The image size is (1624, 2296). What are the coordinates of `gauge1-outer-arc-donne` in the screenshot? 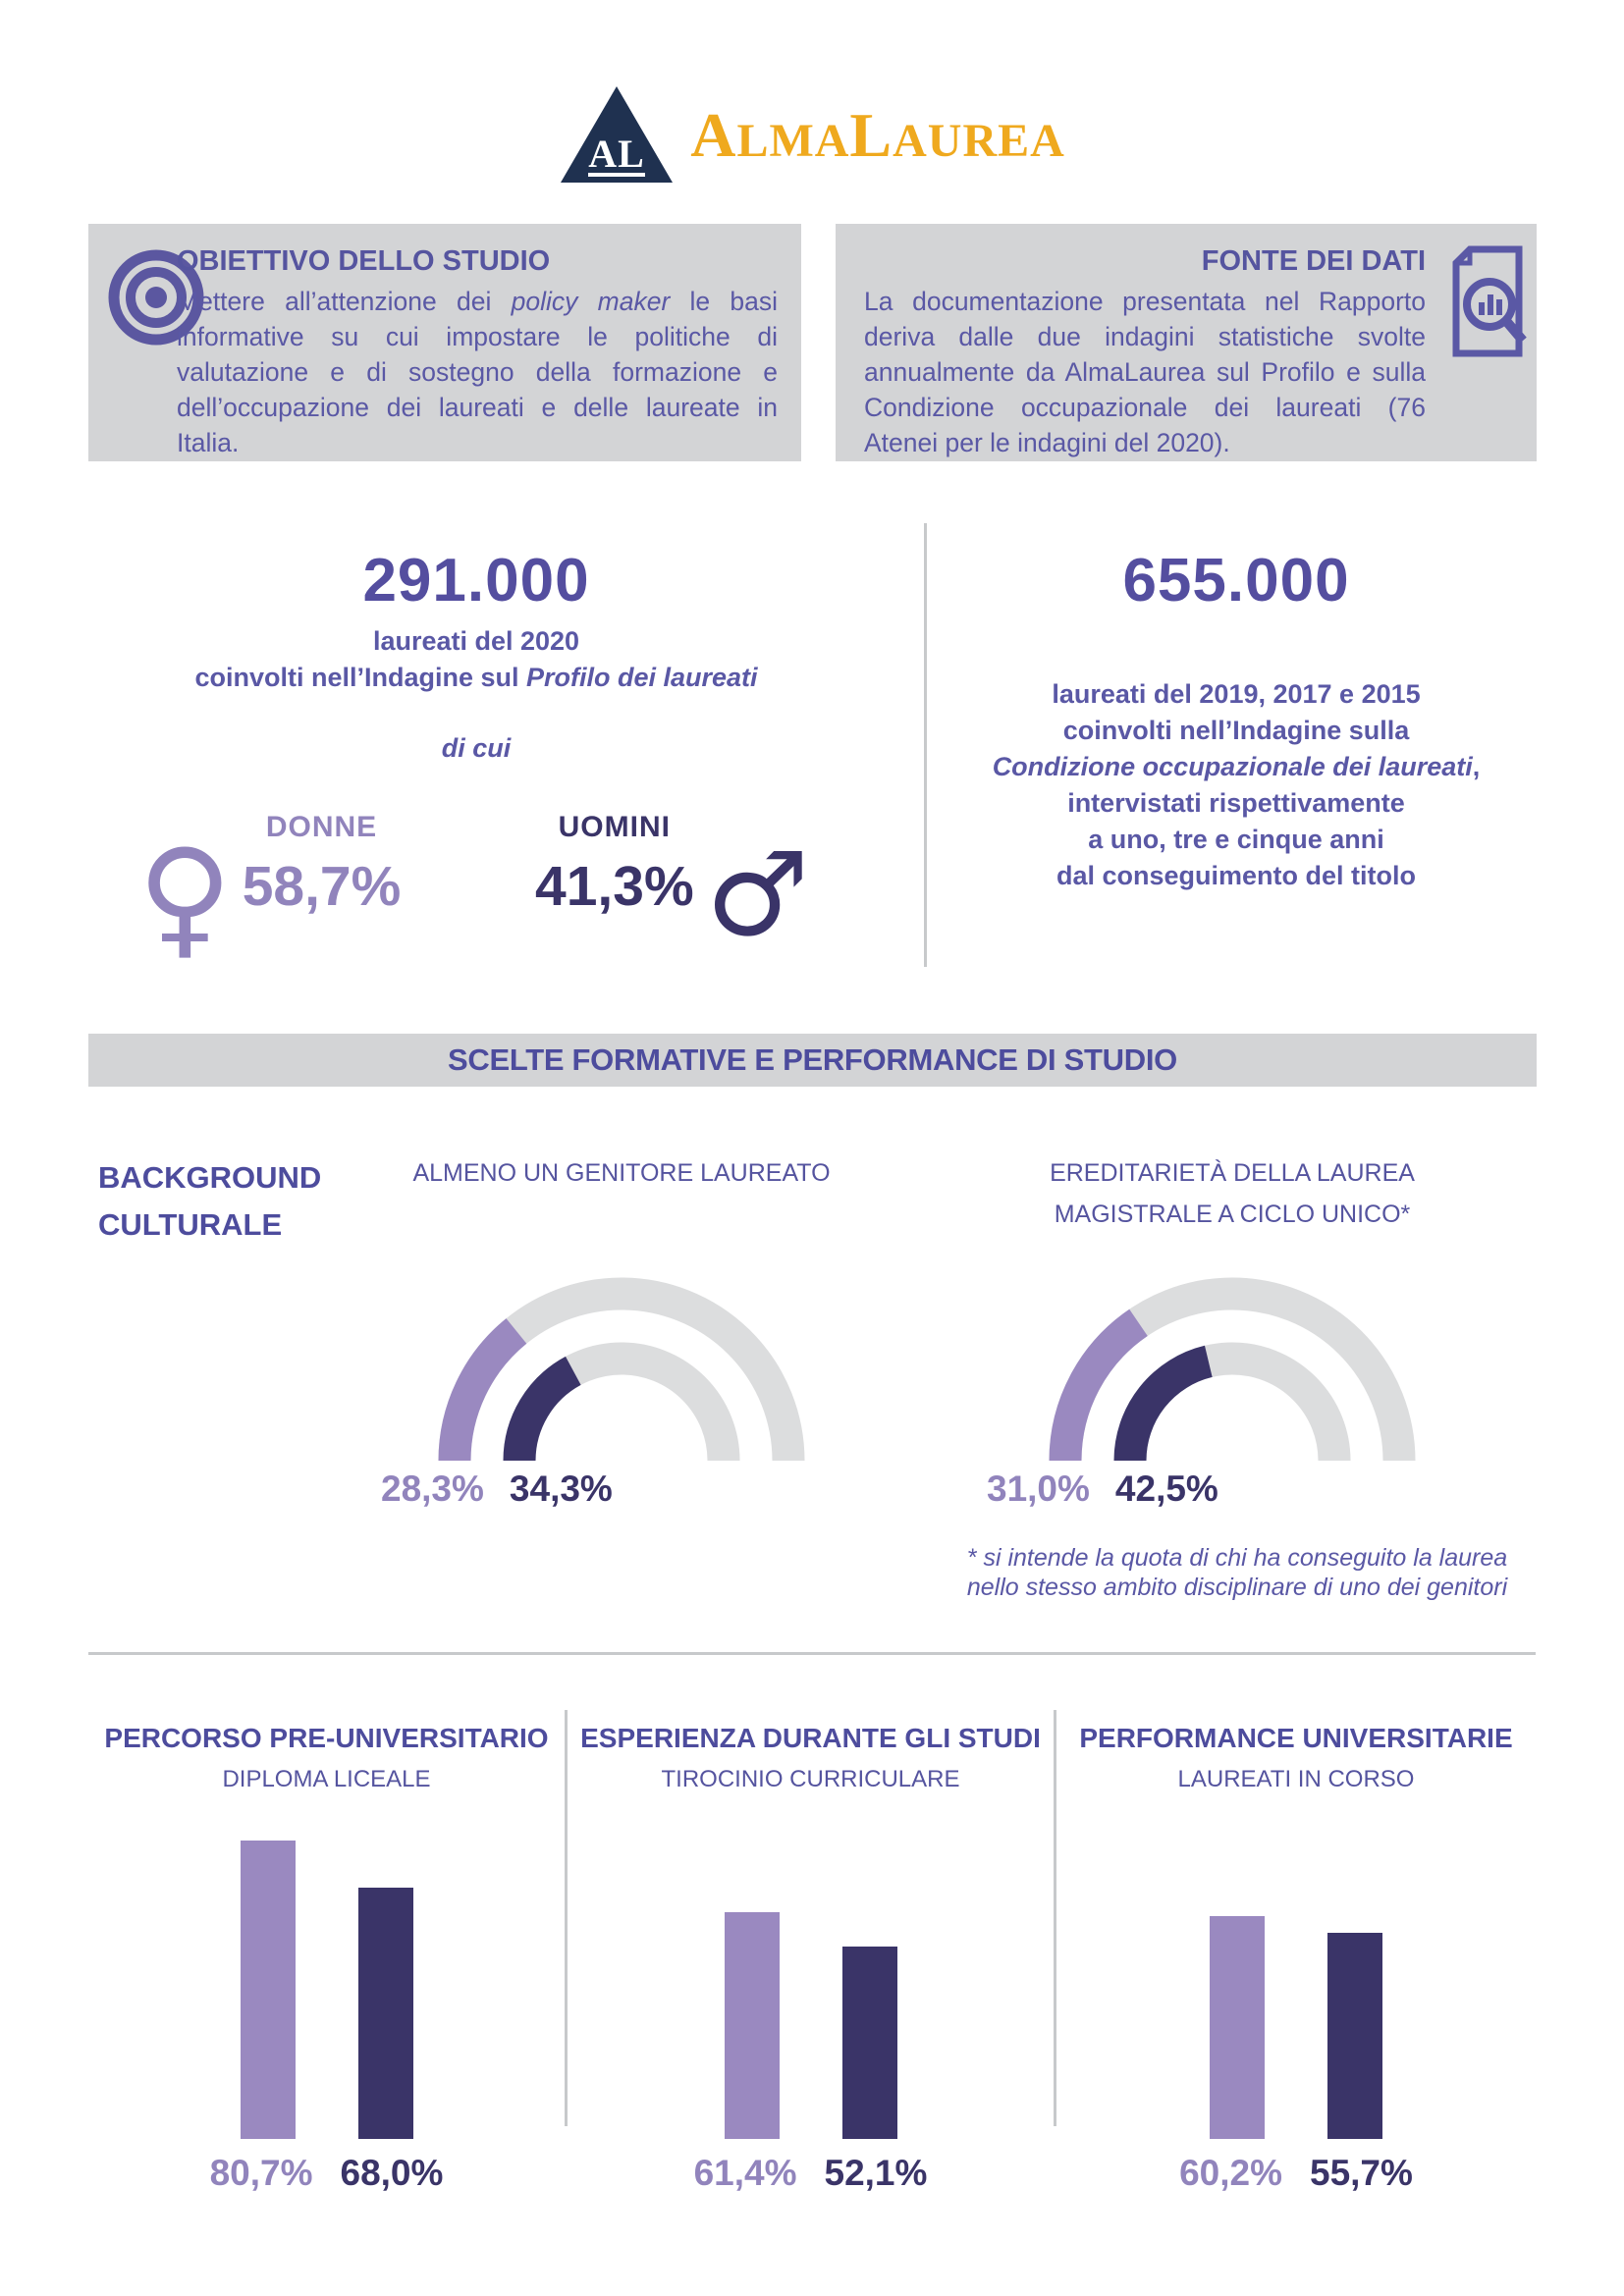 It's located at (621, 1369).